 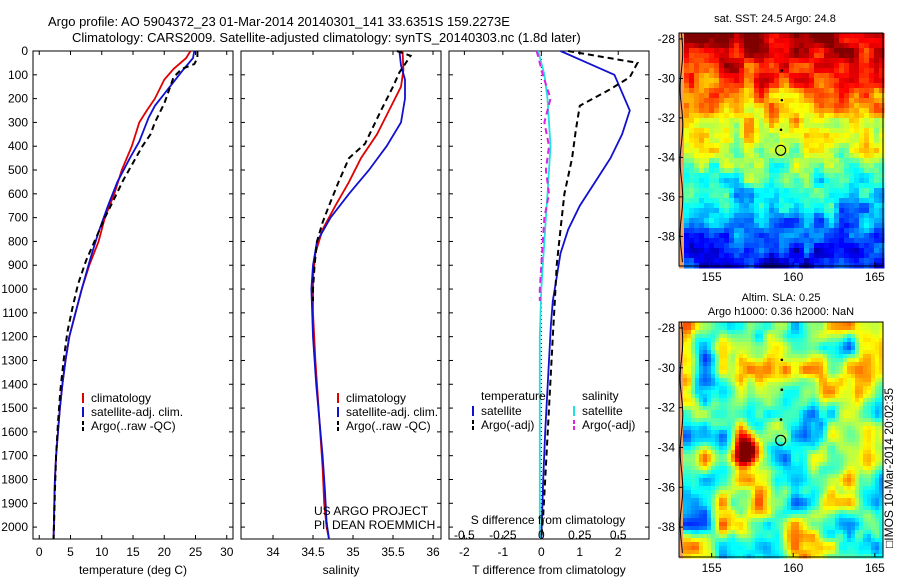 What do you see at coordinates (133, 552) in the screenshot?
I see `x-tick-label: 15` at bounding box center [133, 552].